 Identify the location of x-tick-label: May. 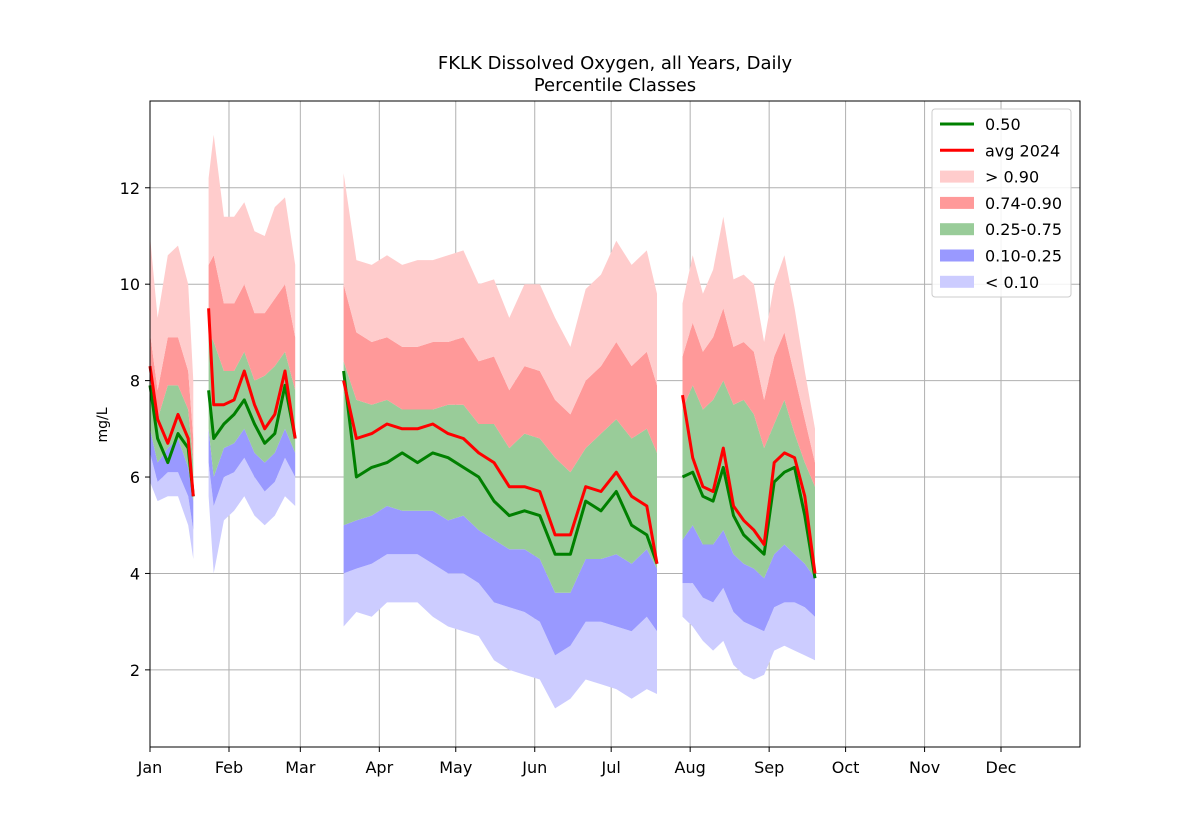
(455, 767).